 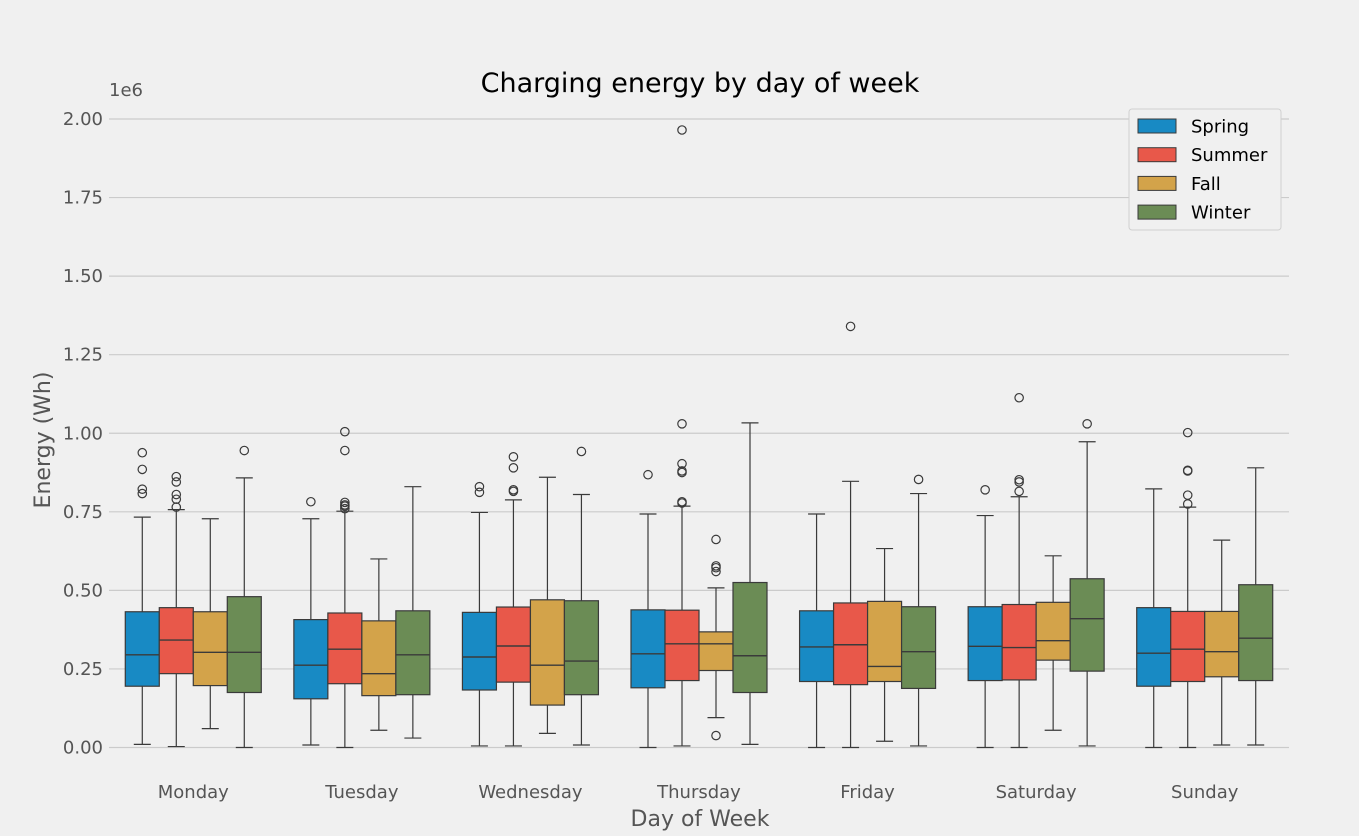 I want to click on x-tick-label: Thursday, so click(x=698, y=792).